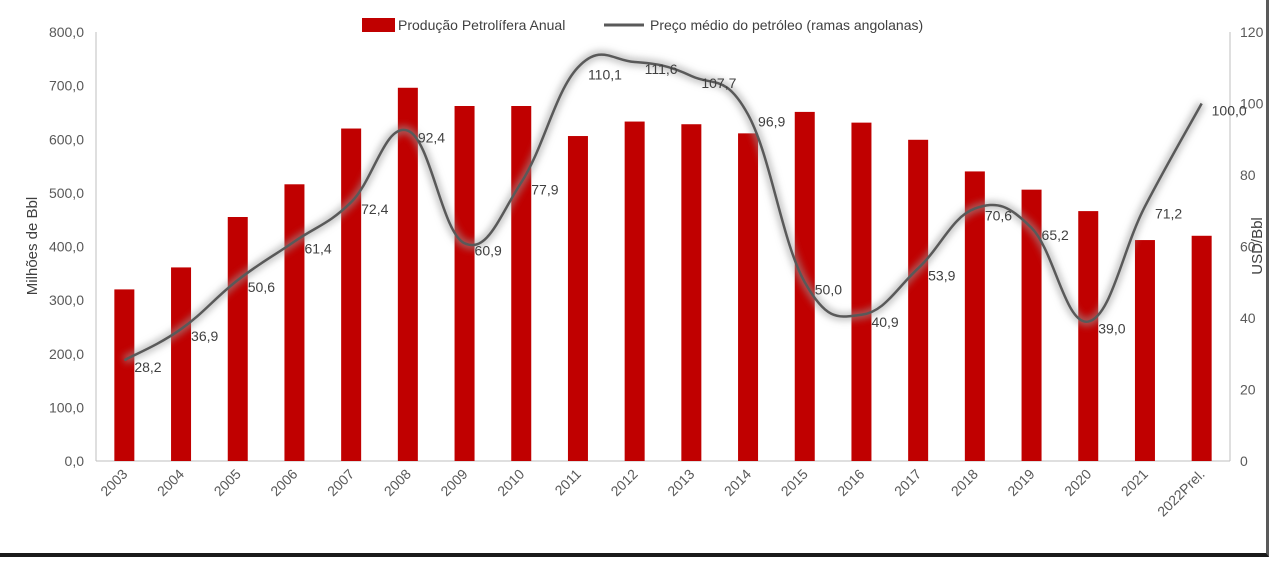 This screenshot has height=570, width=1280. Describe the element at coordinates (680, 482) in the screenshot. I see `x-tick-label: 2013` at that location.